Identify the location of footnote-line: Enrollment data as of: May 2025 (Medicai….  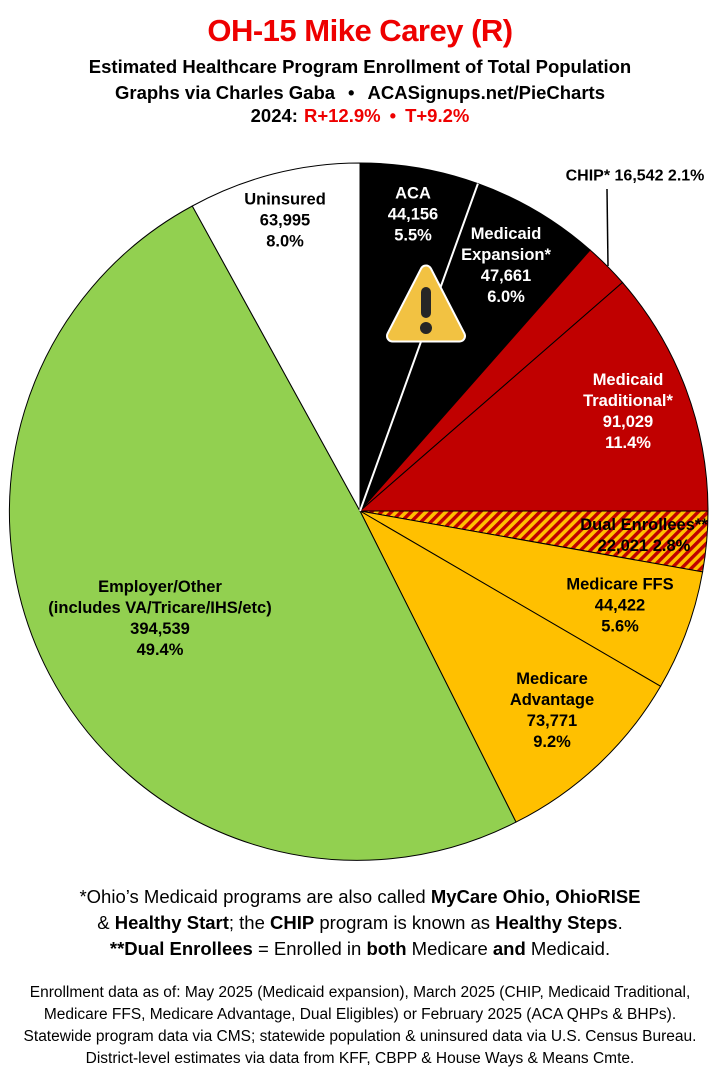
(360, 992).